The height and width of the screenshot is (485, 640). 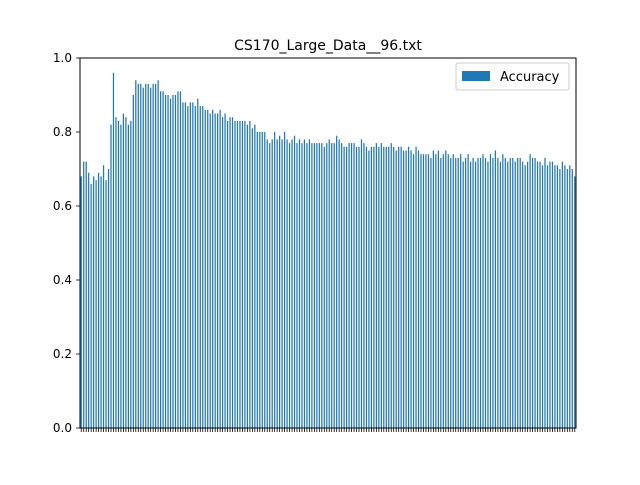 What do you see at coordinates (62, 428) in the screenshot?
I see `y-tick-label: 0.0` at bounding box center [62, 428].